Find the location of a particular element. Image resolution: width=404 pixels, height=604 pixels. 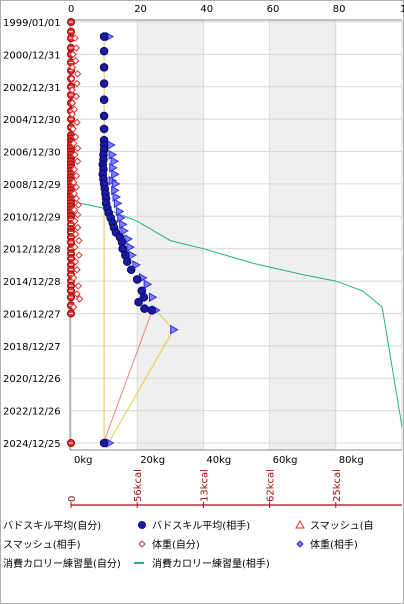

kcal-tick-label: 25kcal is located at coordinates (337, 485).